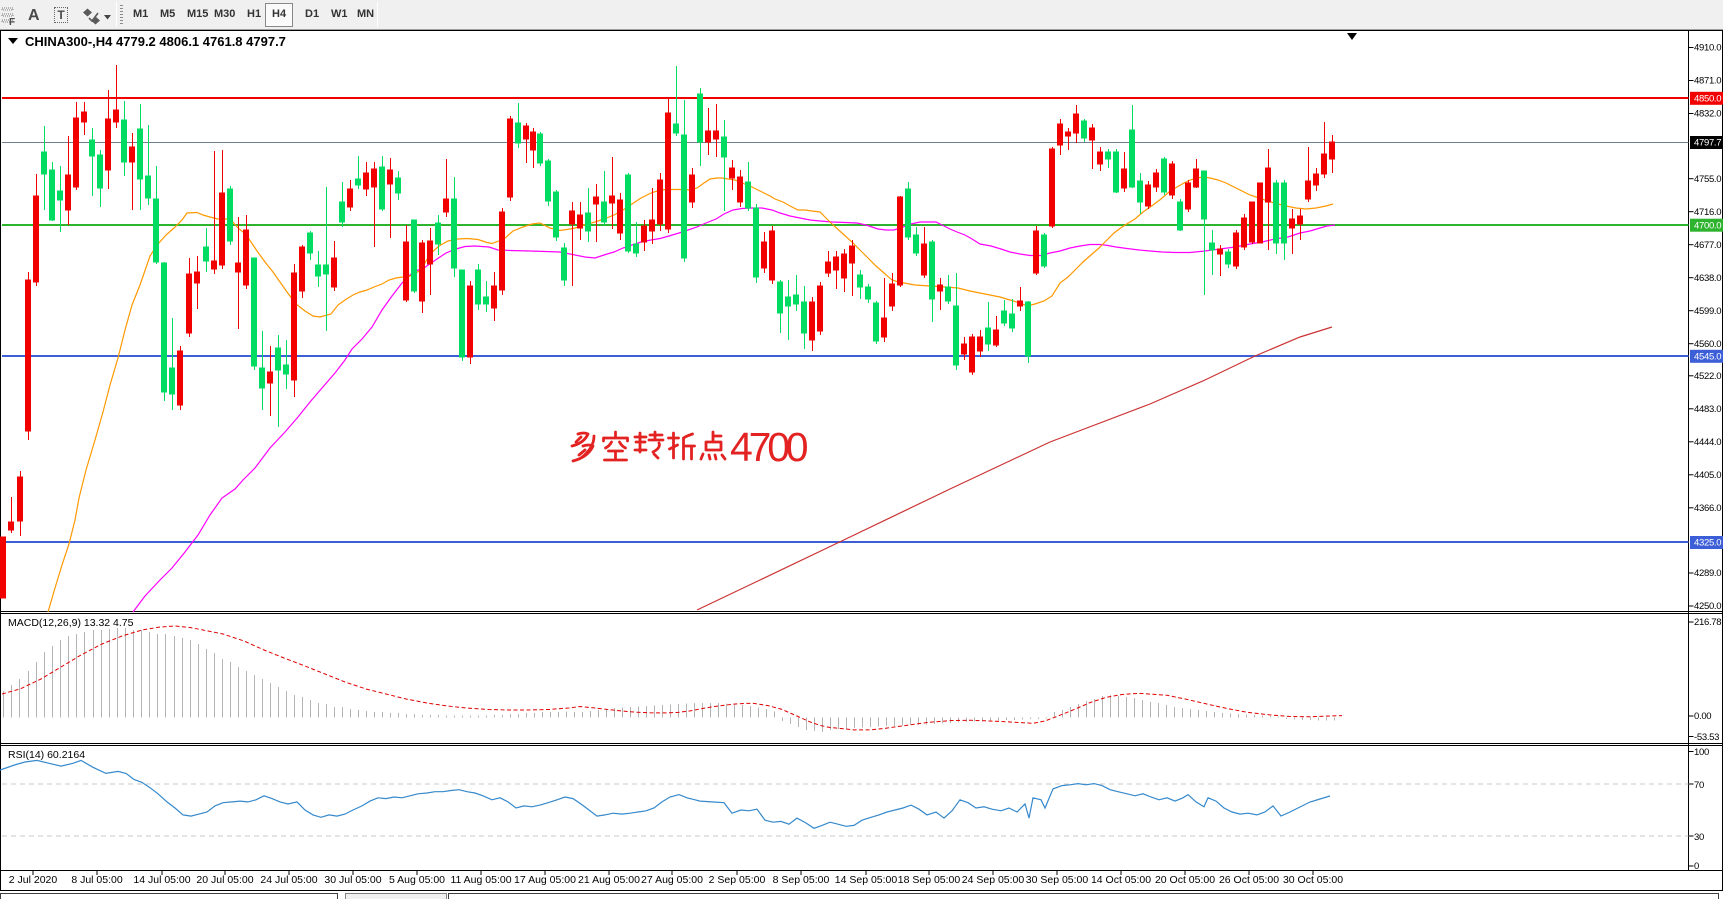  Describe the element at coordinates (155, 41) in the screenshot. I see `svg-text:CHINA300-,H4 4779.2 4806.1 47: CHINA300-,H4 4779.2 4806.1 4761.8 4797.7` at that location.